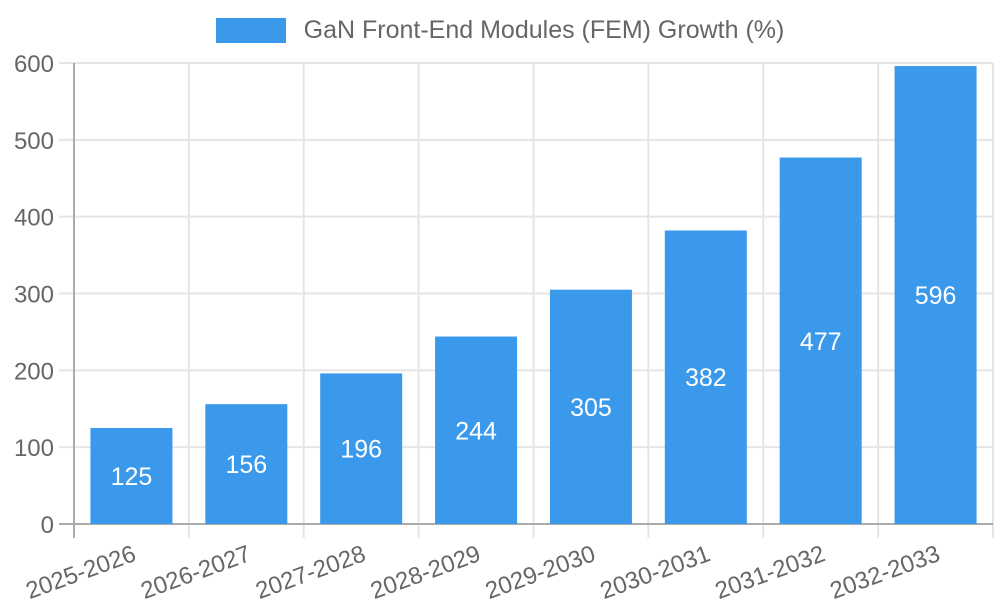  What do you see at coordinates (34, 141) in the screenshot?
I see `y-tick-label: 500` at bounding box center [34, 141].